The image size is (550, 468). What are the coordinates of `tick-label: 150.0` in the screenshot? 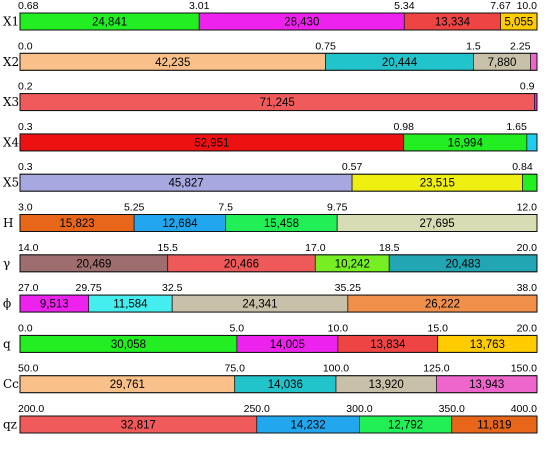 It's located at (524, 369).